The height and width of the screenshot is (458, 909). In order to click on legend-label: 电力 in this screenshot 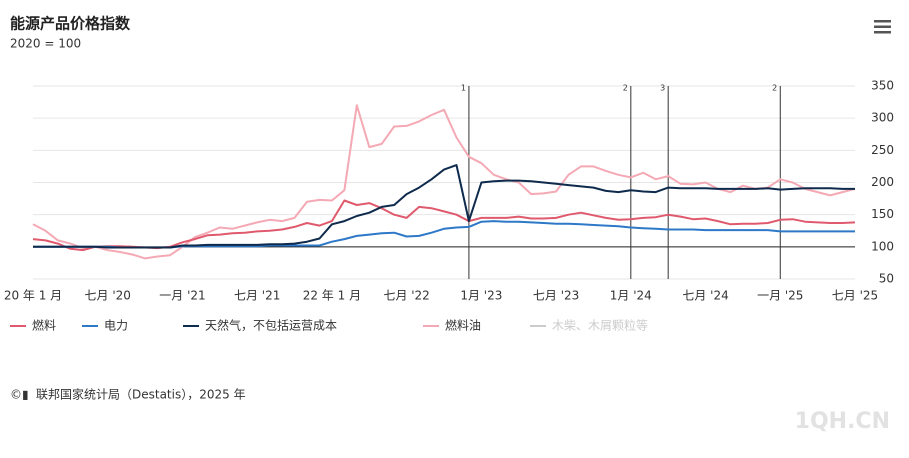, I will do `click(116, 326)`.